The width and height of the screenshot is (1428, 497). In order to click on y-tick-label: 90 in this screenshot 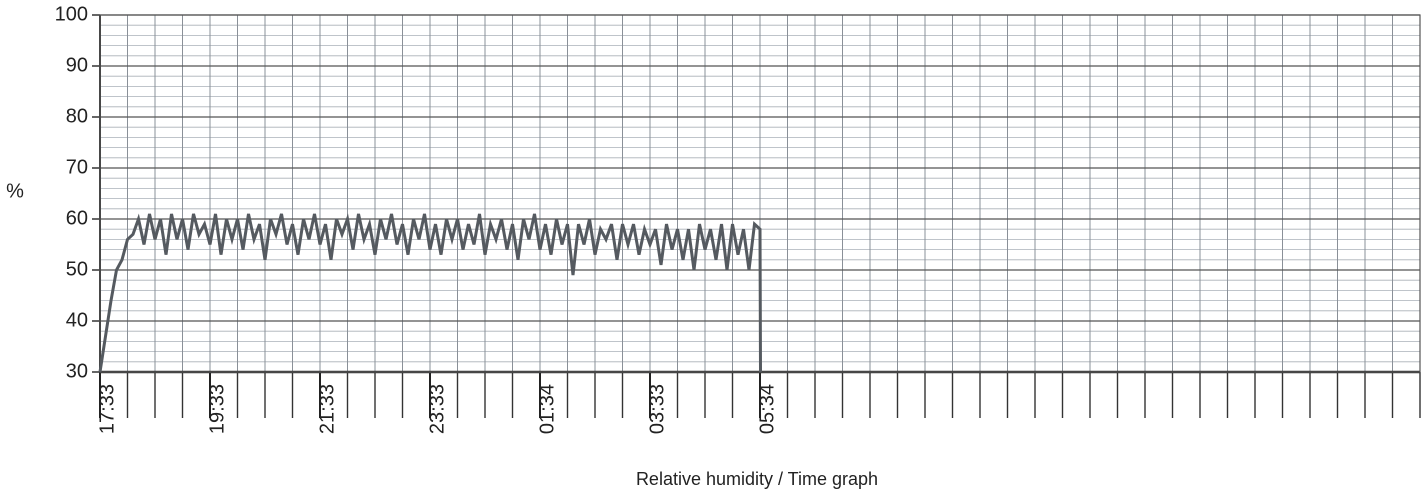, I will do `click(77, 65)`.